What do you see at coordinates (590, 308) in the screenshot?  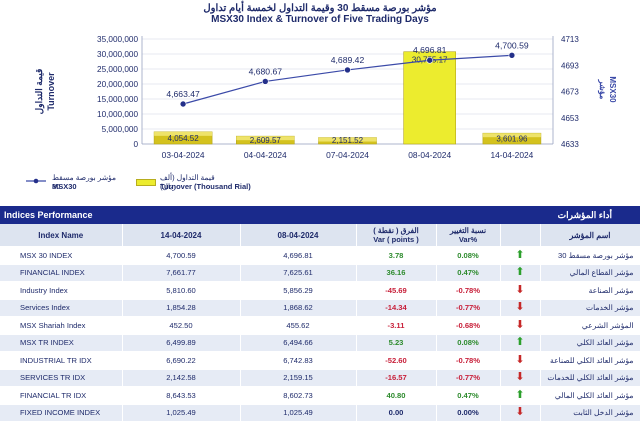 I see `cell-index-name-ar: مؤشر الخدمات` at bounding box center [590, 308].